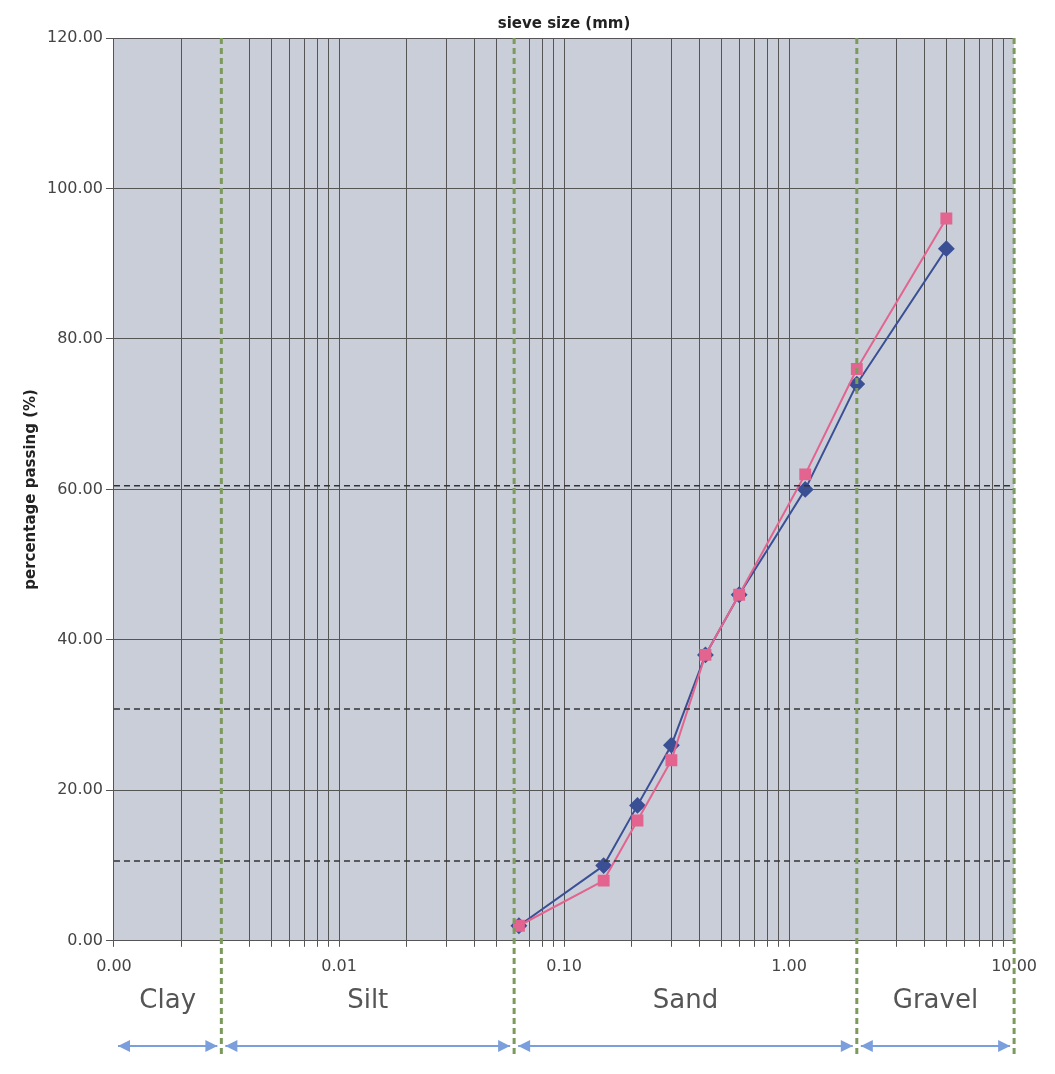 The height and width of the screenshot is (1074, 1055). Describe the element at coordinates (80, 338) in the screenshot. I see `y-tick-label: 80.00` at that location.